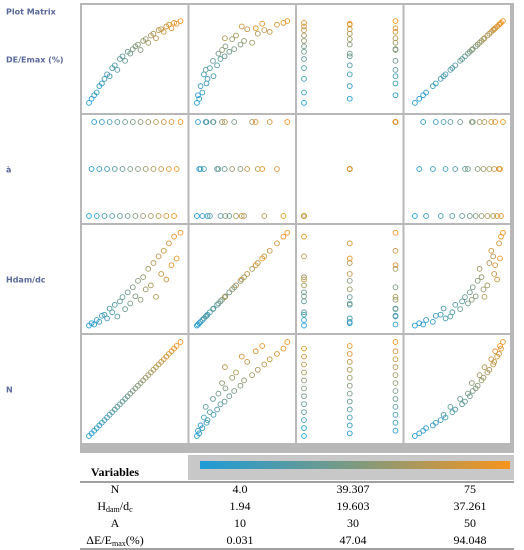 Image resolution: width=524 pixels, height=550 pixels. What do you see at coordinates (115, 489) in the screenshot?
I see `label-part: N` at bounding box center [115, 489].